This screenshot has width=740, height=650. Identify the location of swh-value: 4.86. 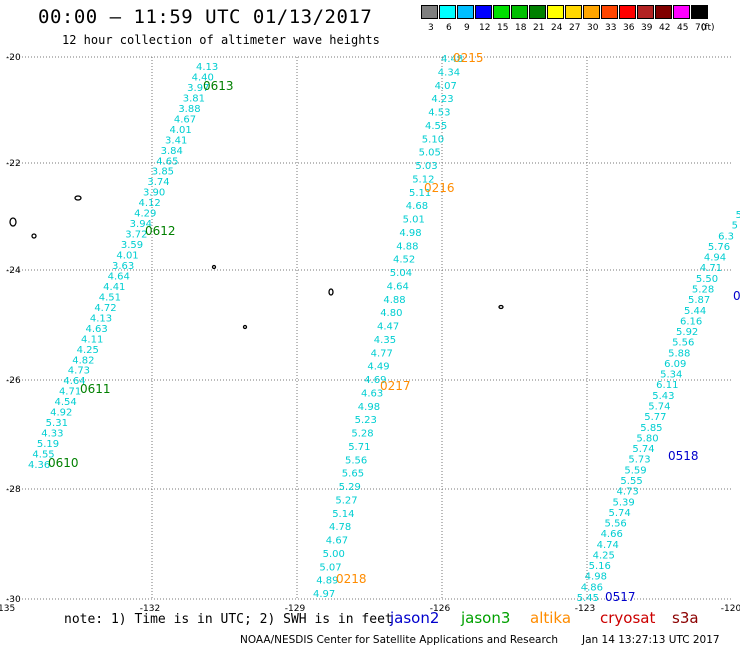
(592, 587).